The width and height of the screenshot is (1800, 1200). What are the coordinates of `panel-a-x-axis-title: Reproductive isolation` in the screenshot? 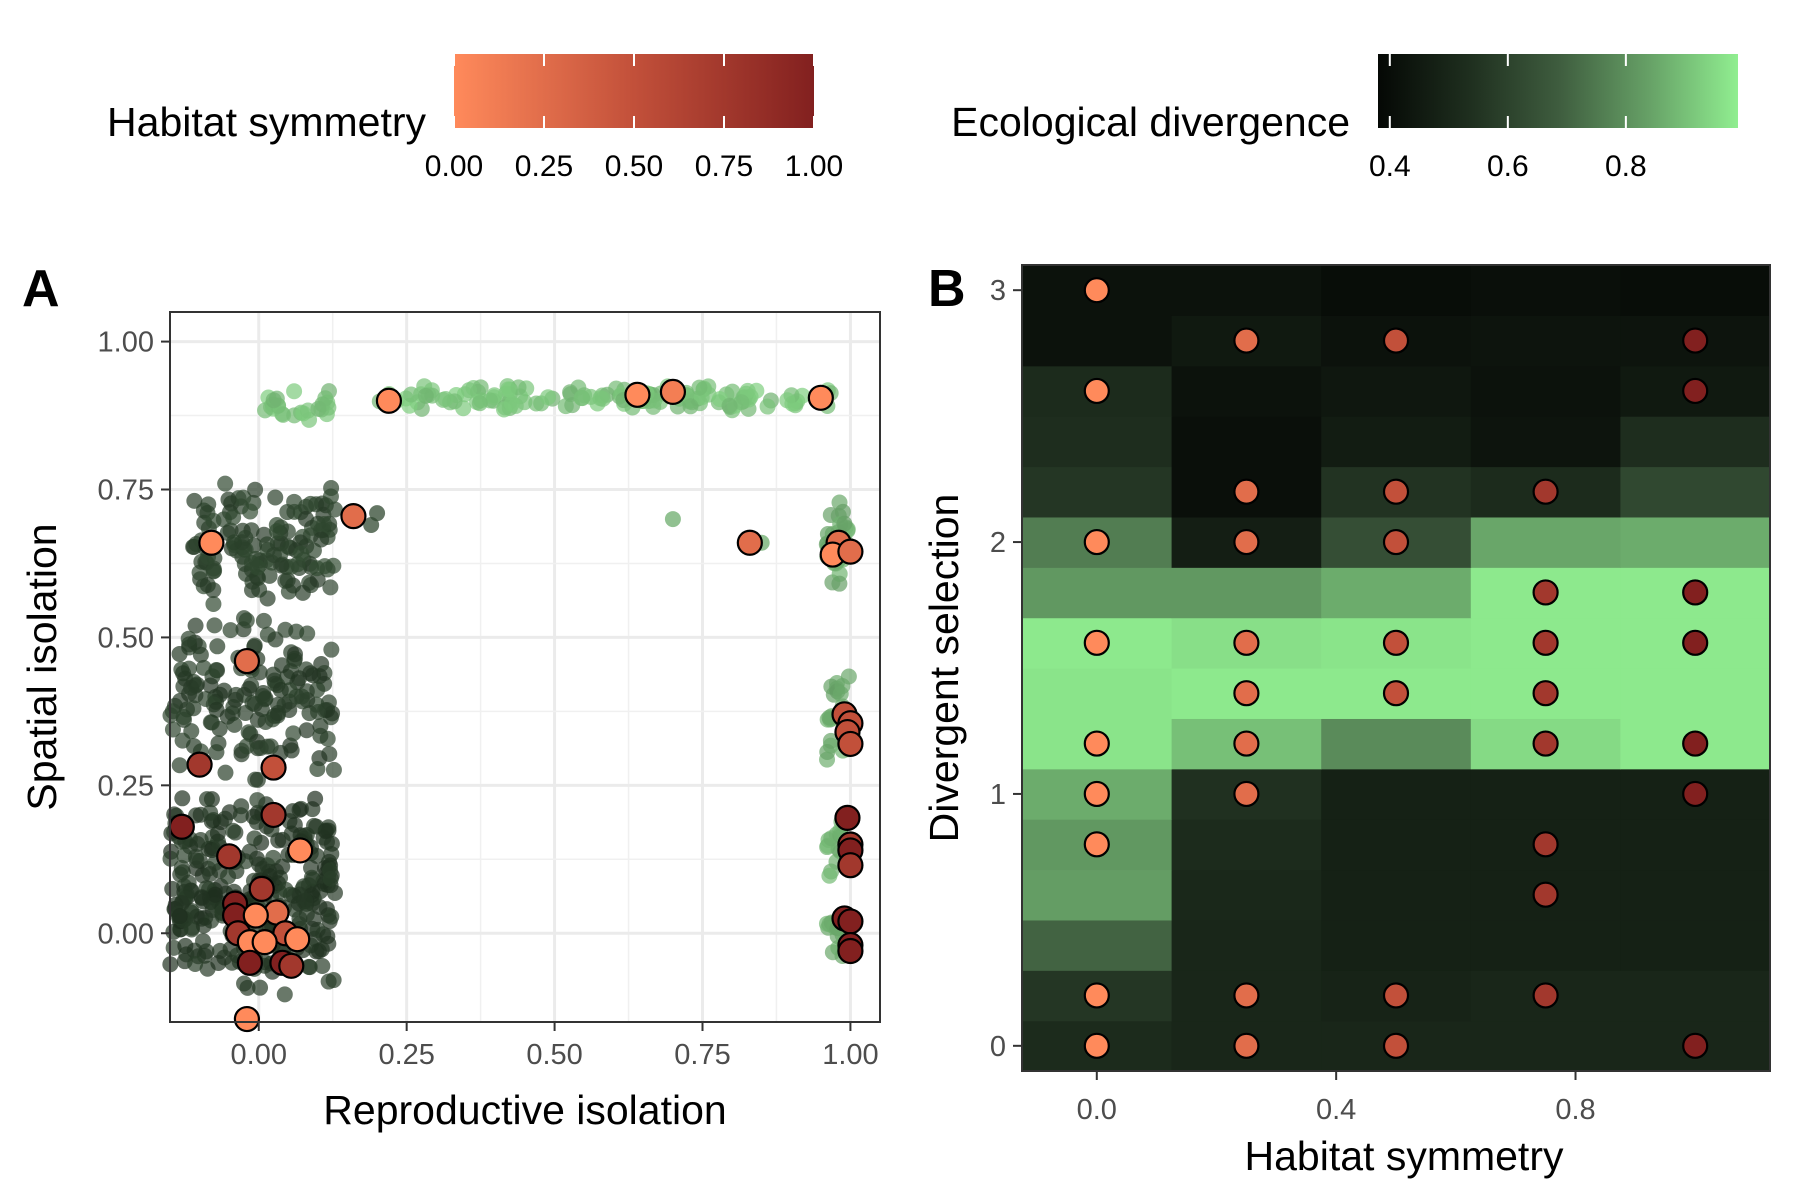 It's located at (524, 1110).